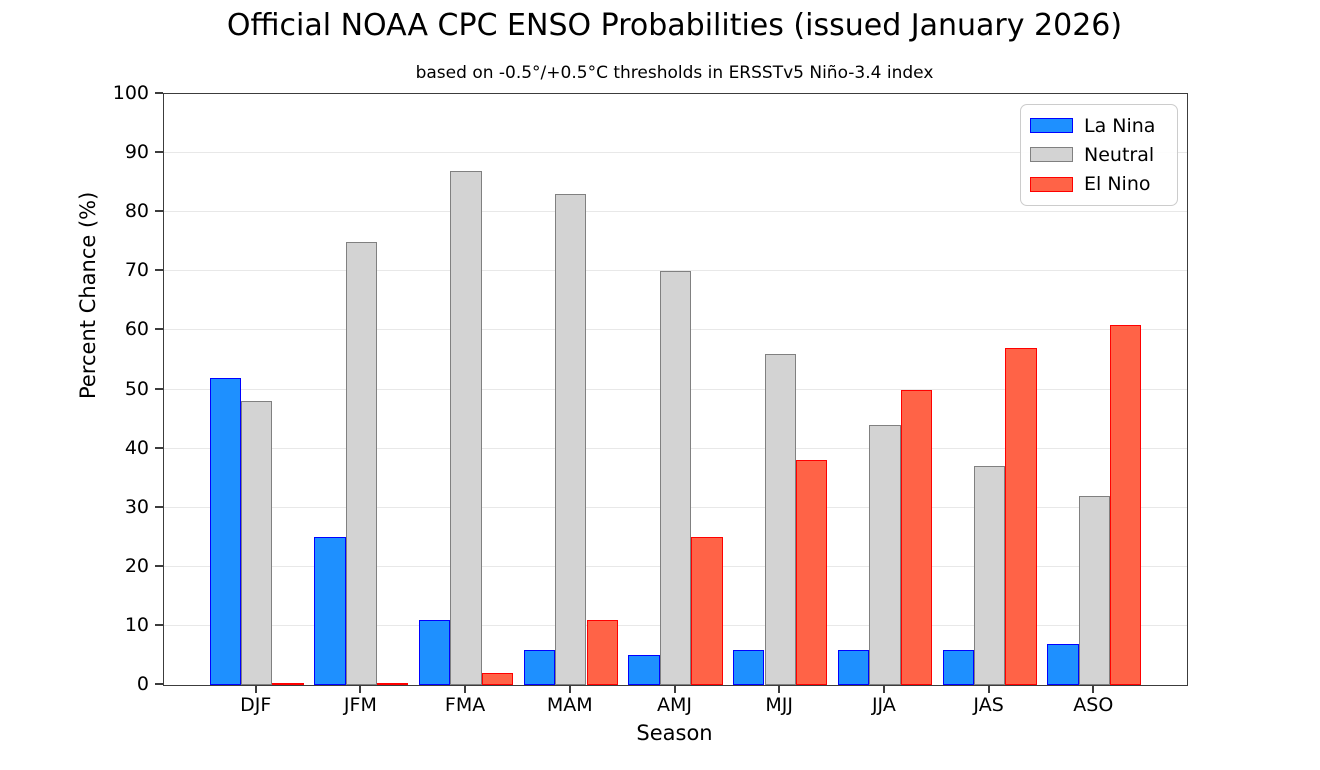  I want to click on y-tick-label-40: 40, so click(136, 447).